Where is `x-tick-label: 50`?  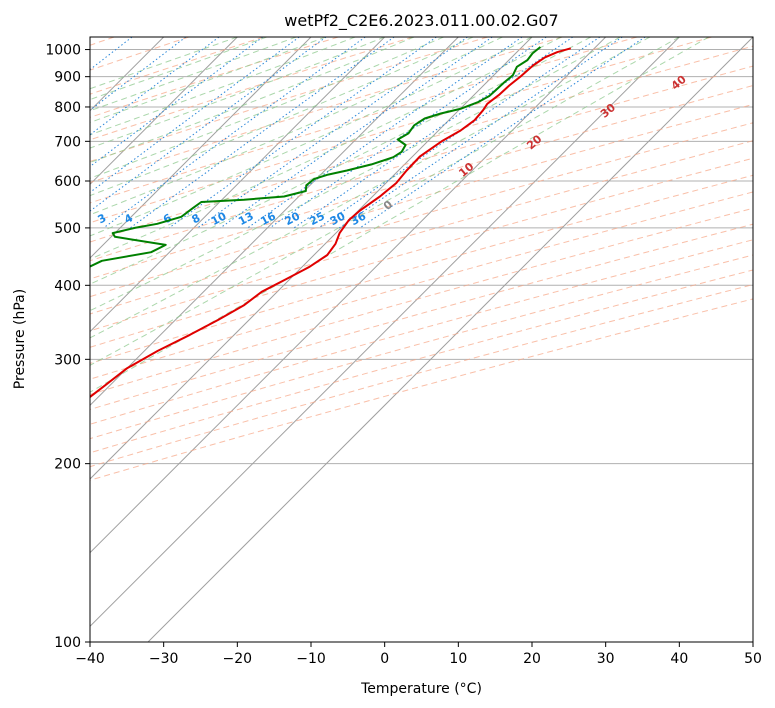 x-tick-label: 50 is located at coordinates (753, 659).